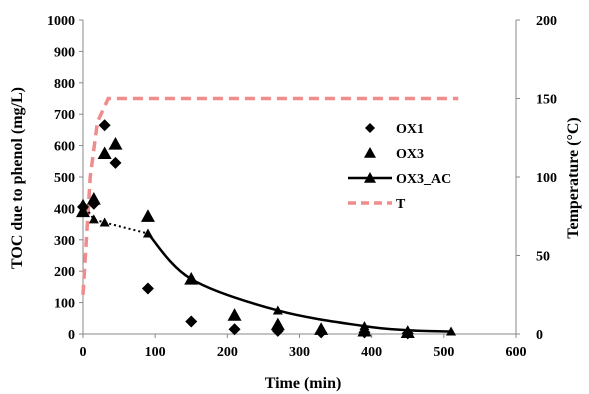  I want to click on y-left-tick-label: 700, so click(64, 115).